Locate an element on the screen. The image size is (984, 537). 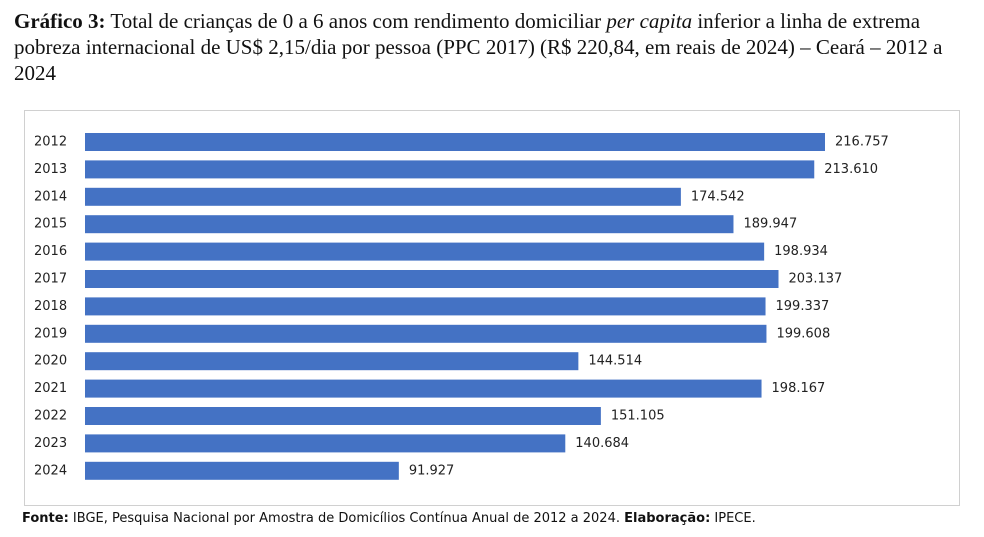
data-label: 151.105 is located at coordinates (638, 416).